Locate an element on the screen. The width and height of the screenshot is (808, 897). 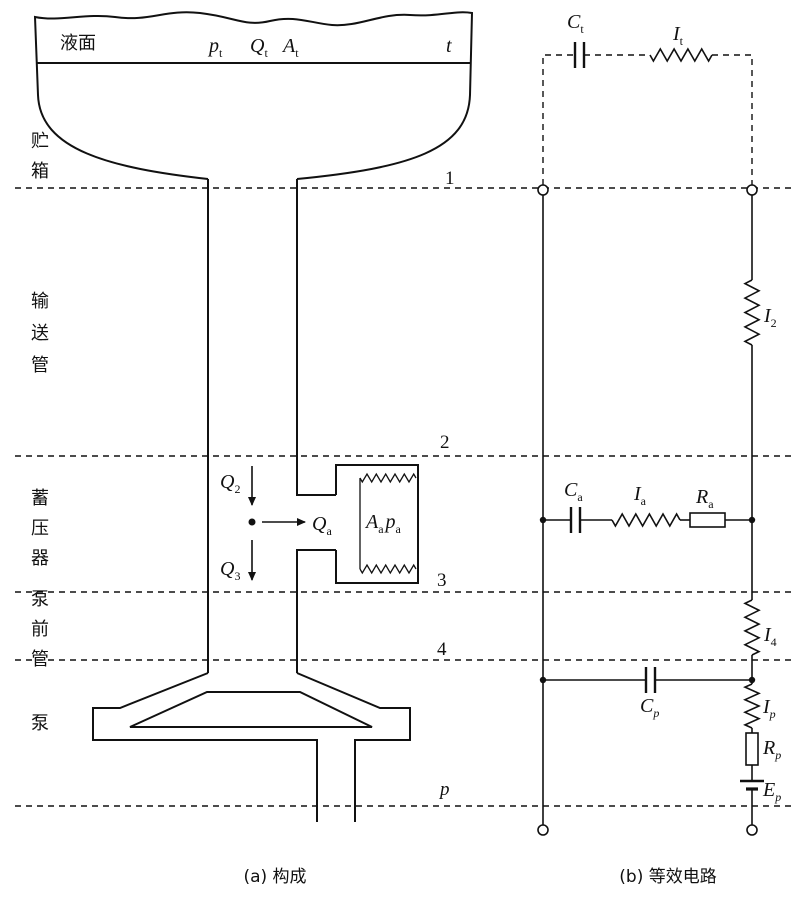
caption-b: (b) 等效电路 is located at coordinates (667, 877).